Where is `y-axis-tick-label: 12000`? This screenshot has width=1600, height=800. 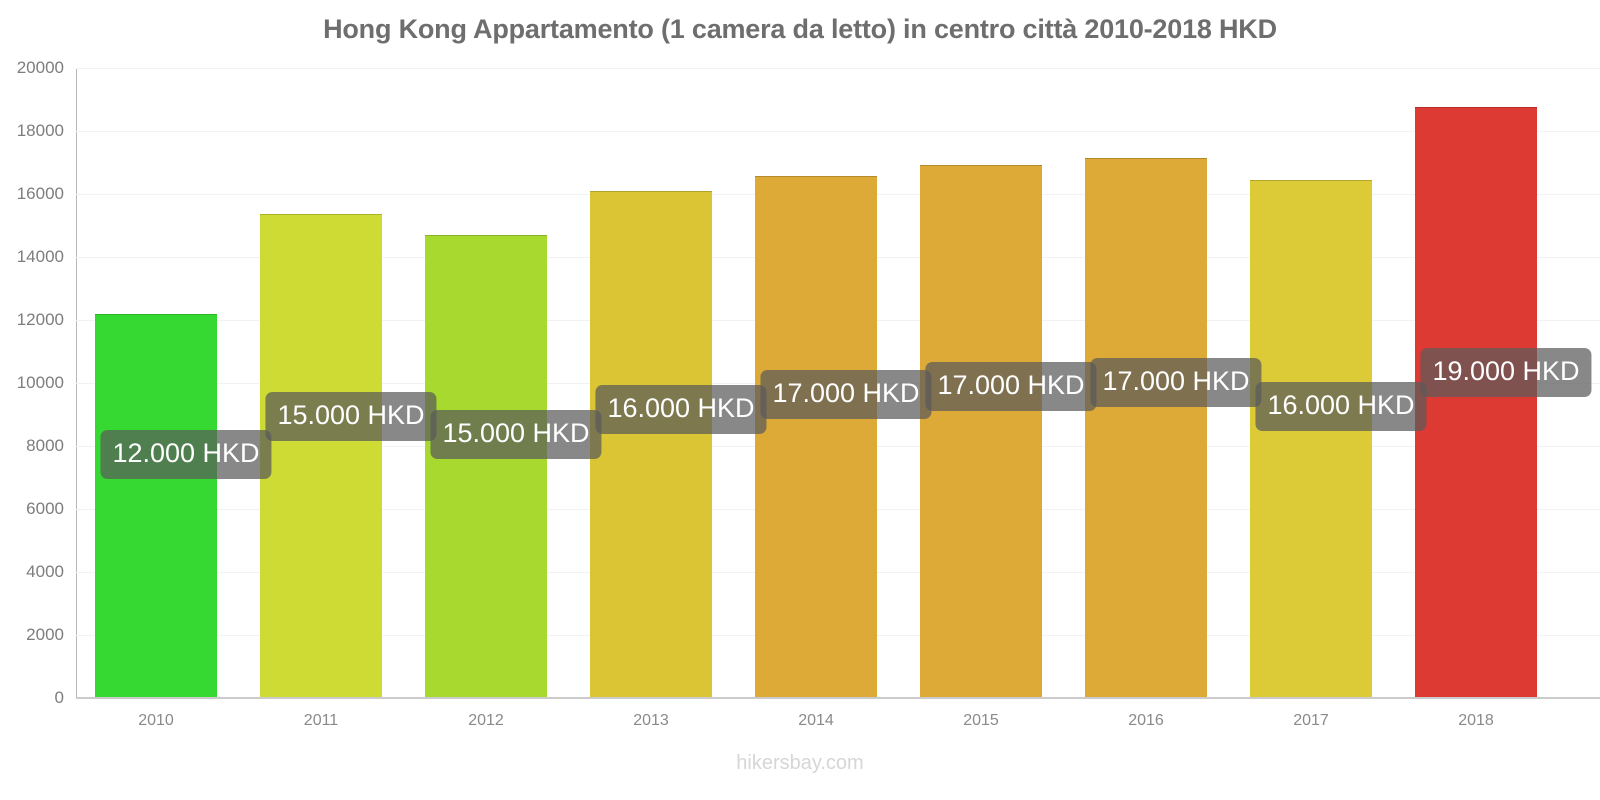
y-axis-tick-label: 12000 is located at coordinates (40, 319).